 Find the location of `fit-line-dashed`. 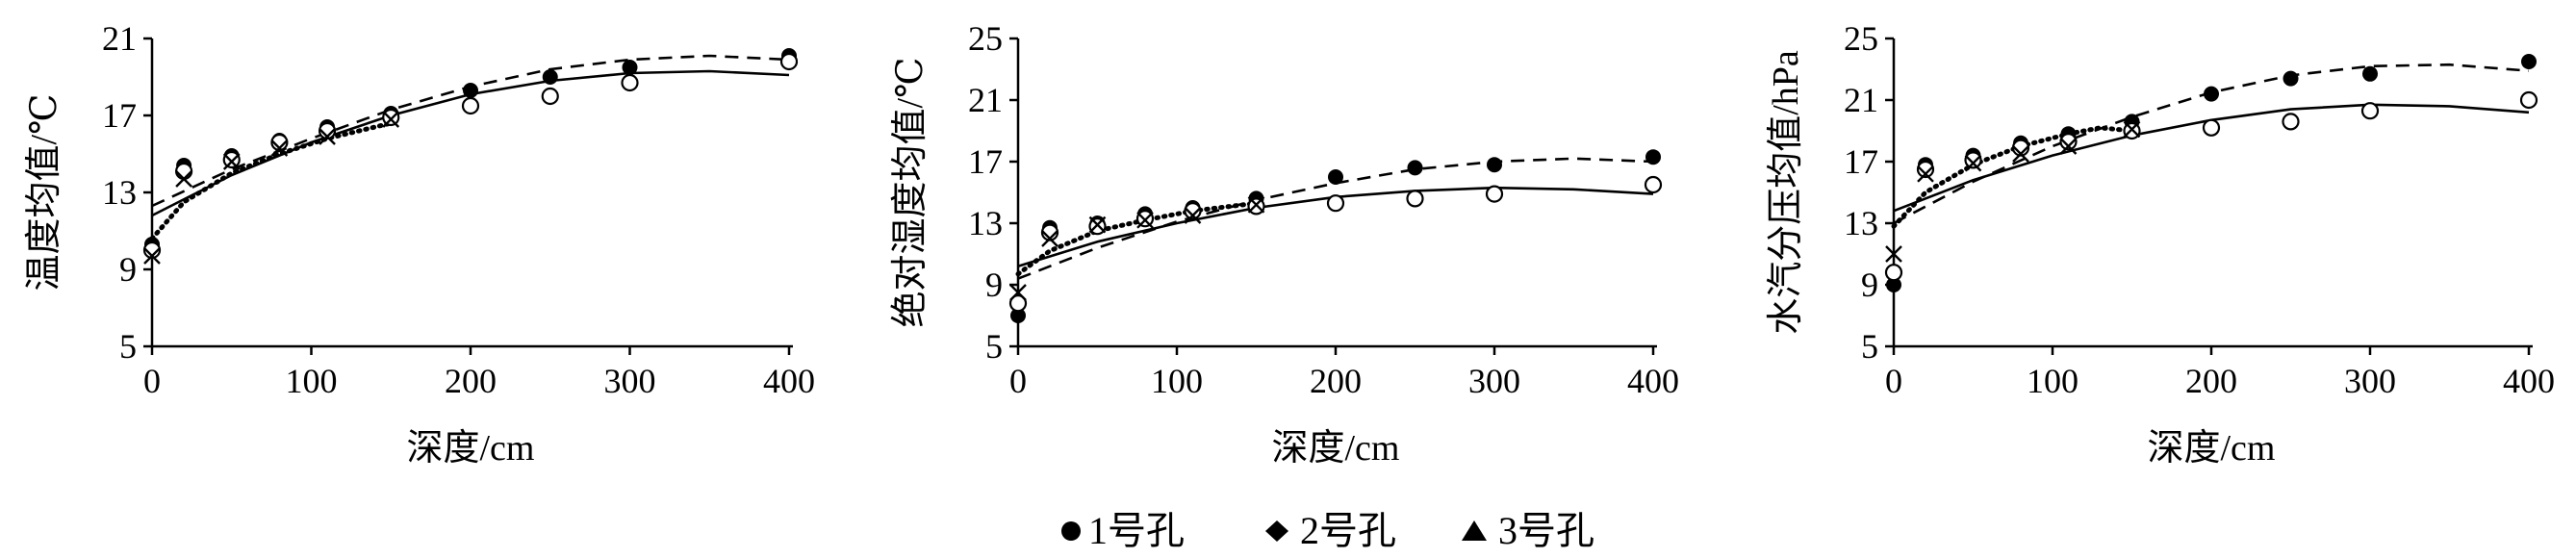

fit-line-dashed is located at coordinates (470, 131).